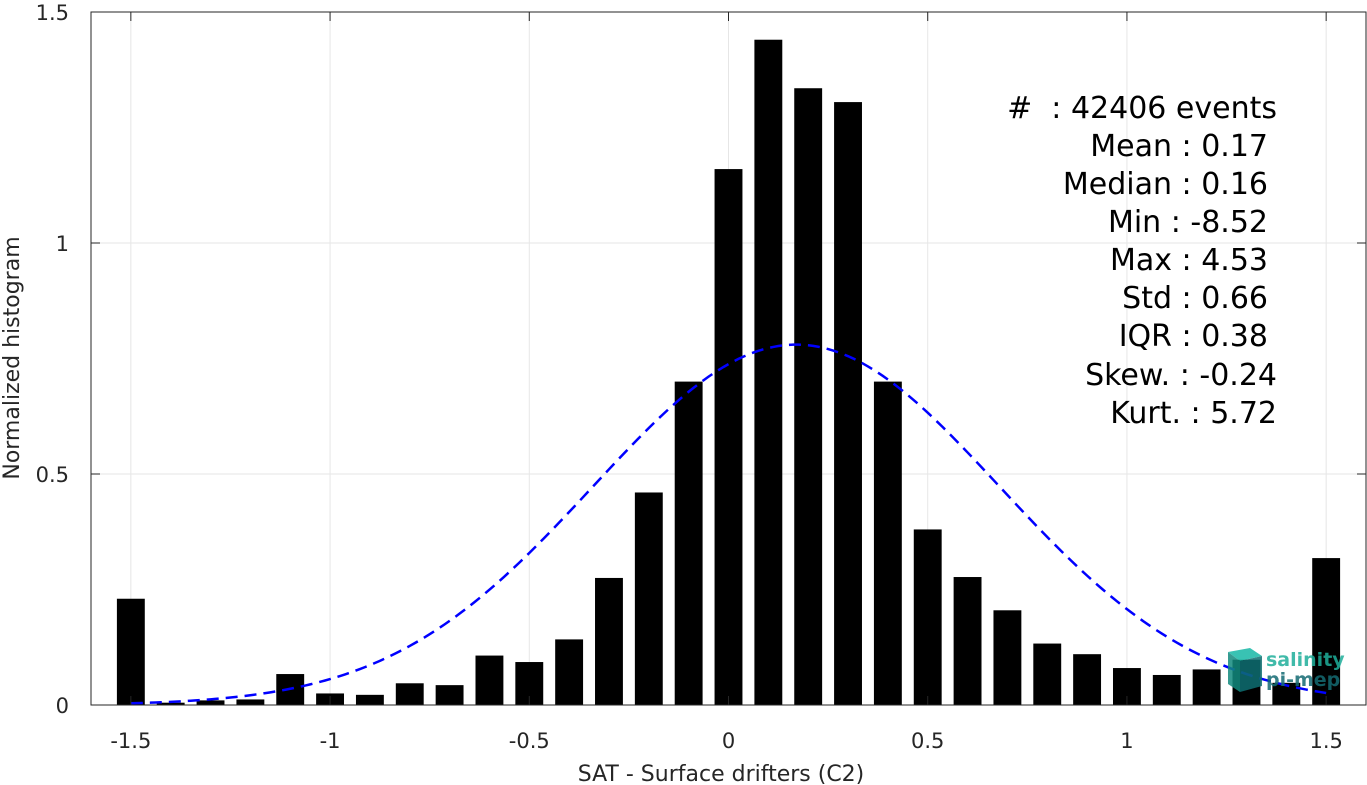  I want to click on stats-mean: Mean : 0.17, so click(1179, 146).